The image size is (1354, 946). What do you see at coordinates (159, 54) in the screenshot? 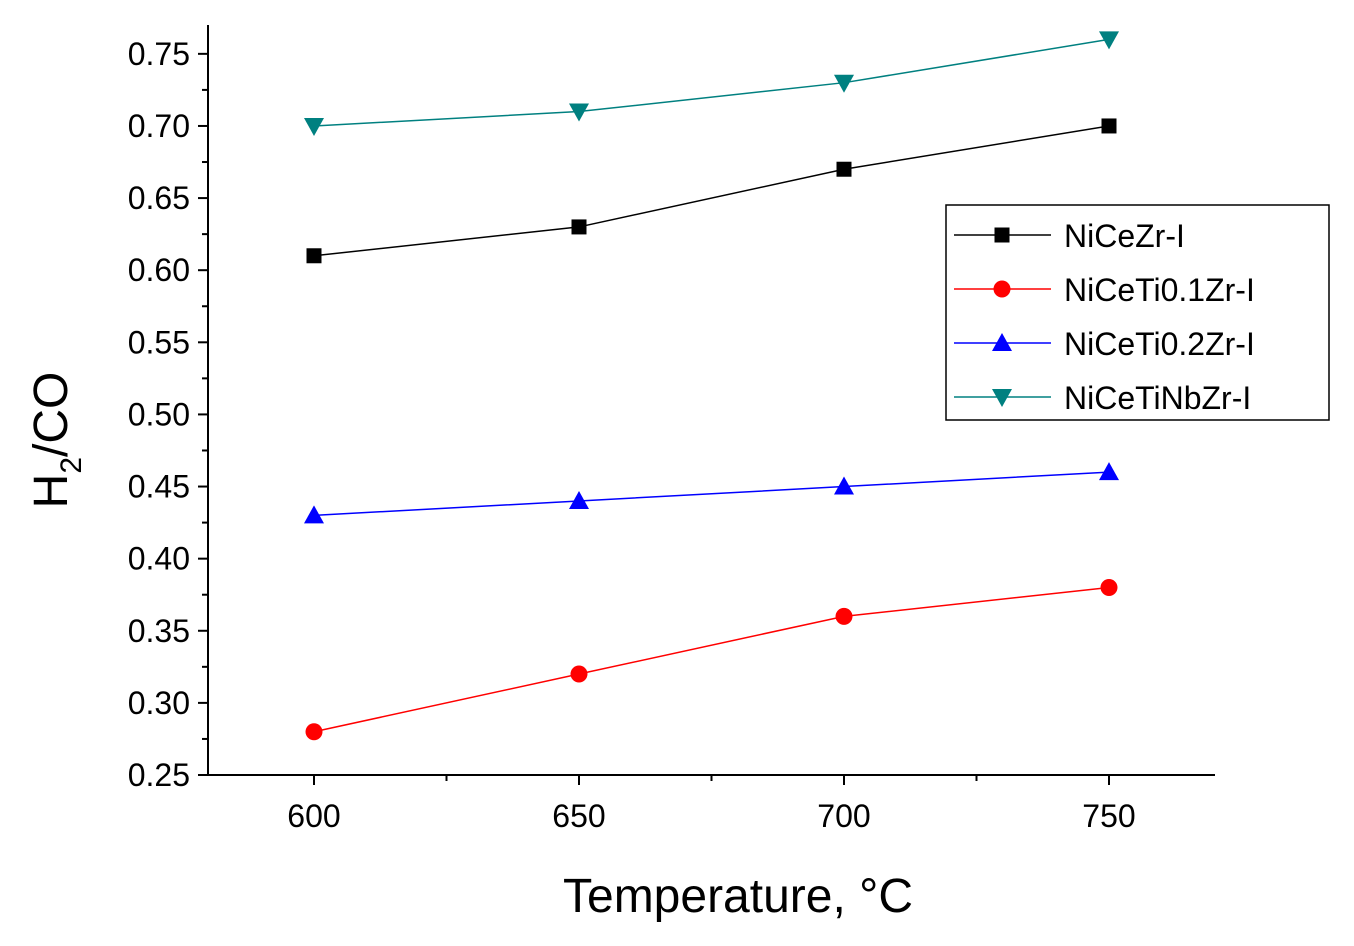
I see `y-tick-label: 0.75` at bounding box center [159, 54].